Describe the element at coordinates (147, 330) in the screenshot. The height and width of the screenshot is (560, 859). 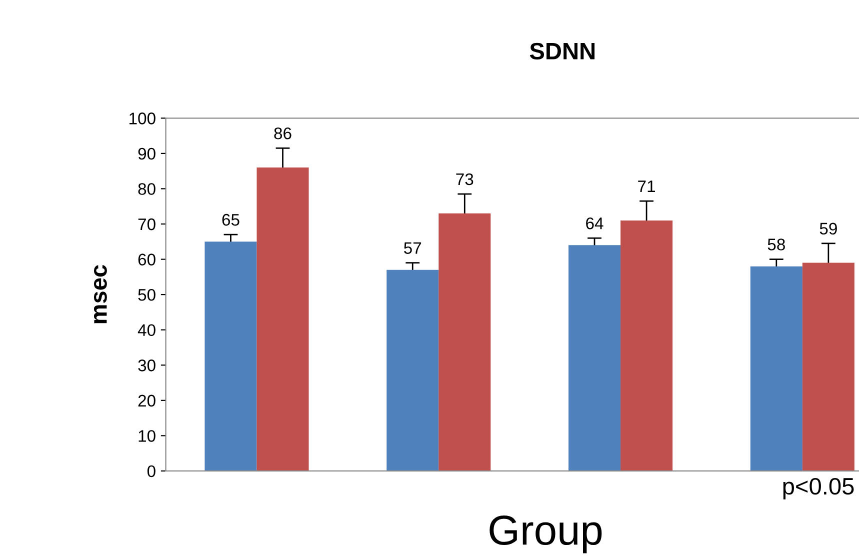
I see `y-tick-label: 40` at that location.